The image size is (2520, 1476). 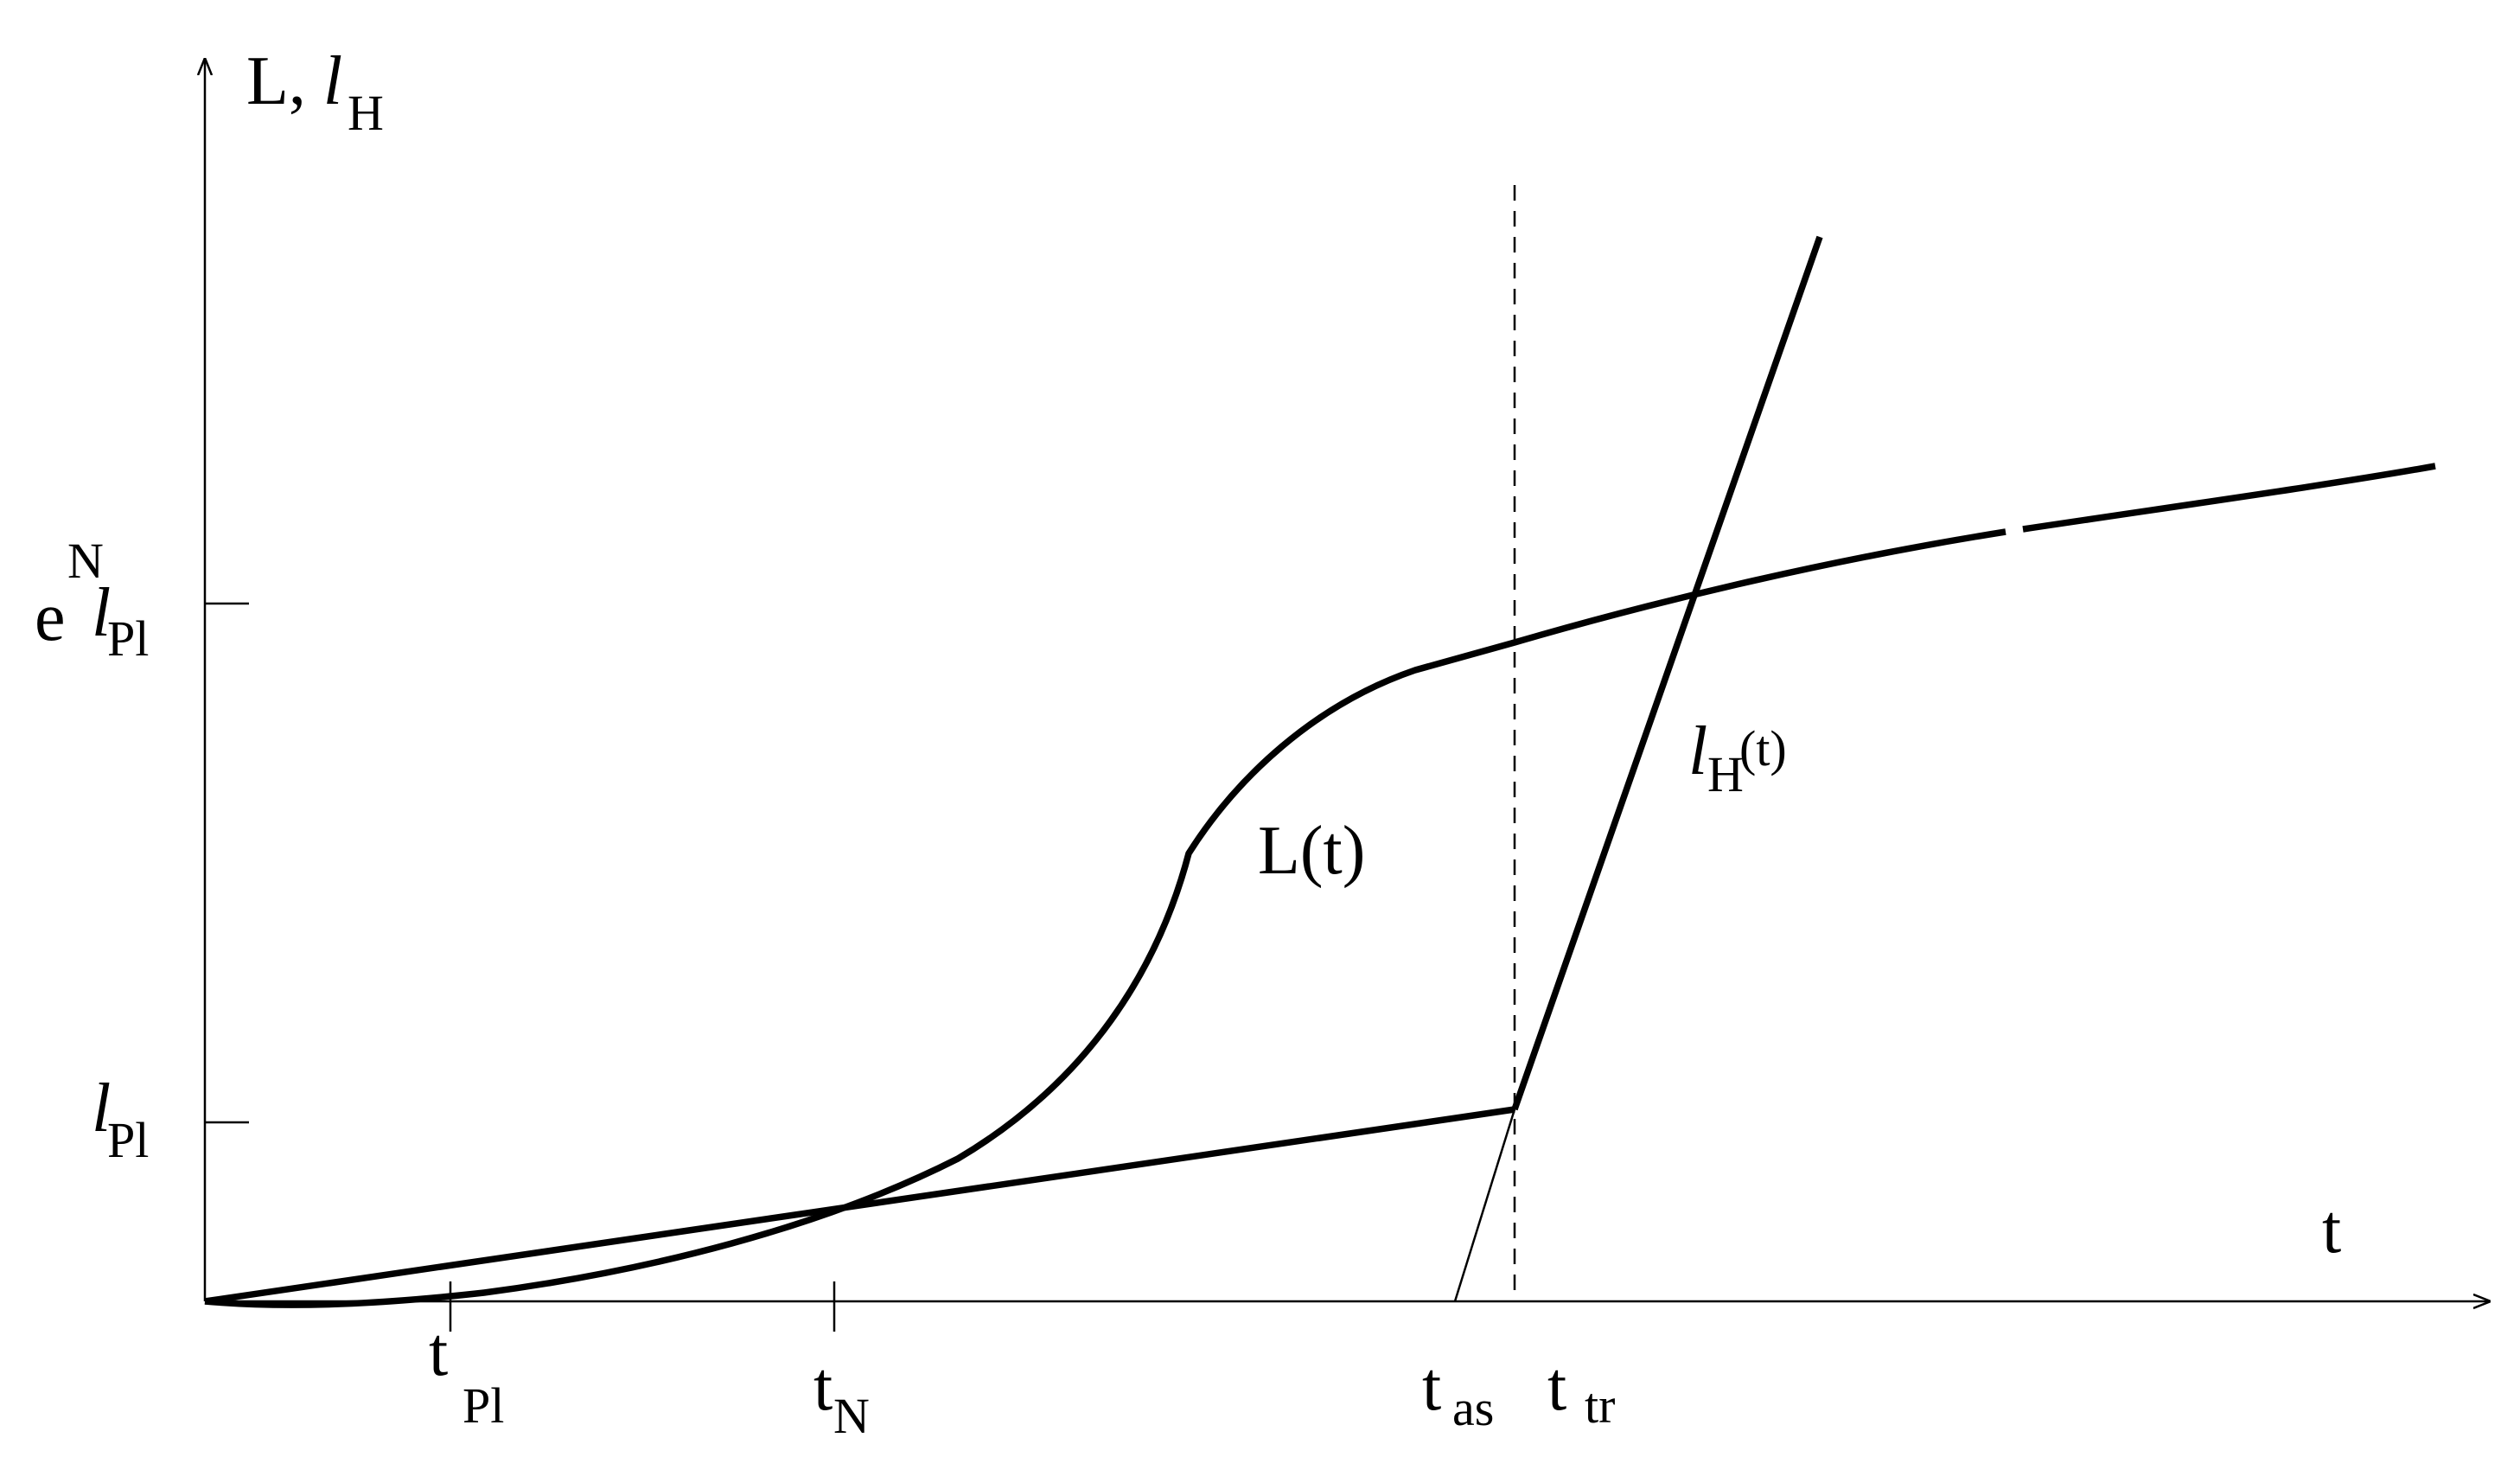 What do you see at coordinates (294, 81) in the screenshot?
I see `y-axis-label: L, l` at bounding box center [294, 81].